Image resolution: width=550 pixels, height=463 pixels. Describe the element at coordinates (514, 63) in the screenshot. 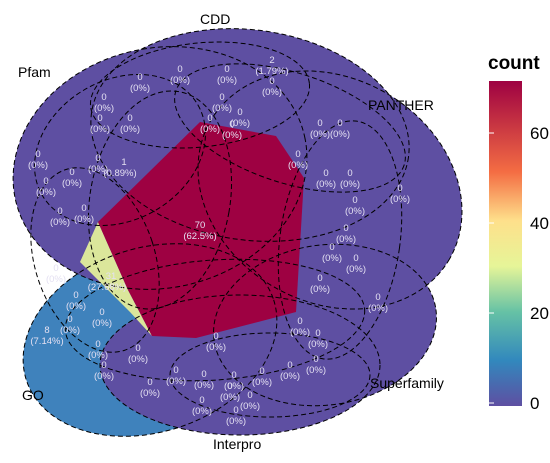

I see `legend-title: count` at that location.